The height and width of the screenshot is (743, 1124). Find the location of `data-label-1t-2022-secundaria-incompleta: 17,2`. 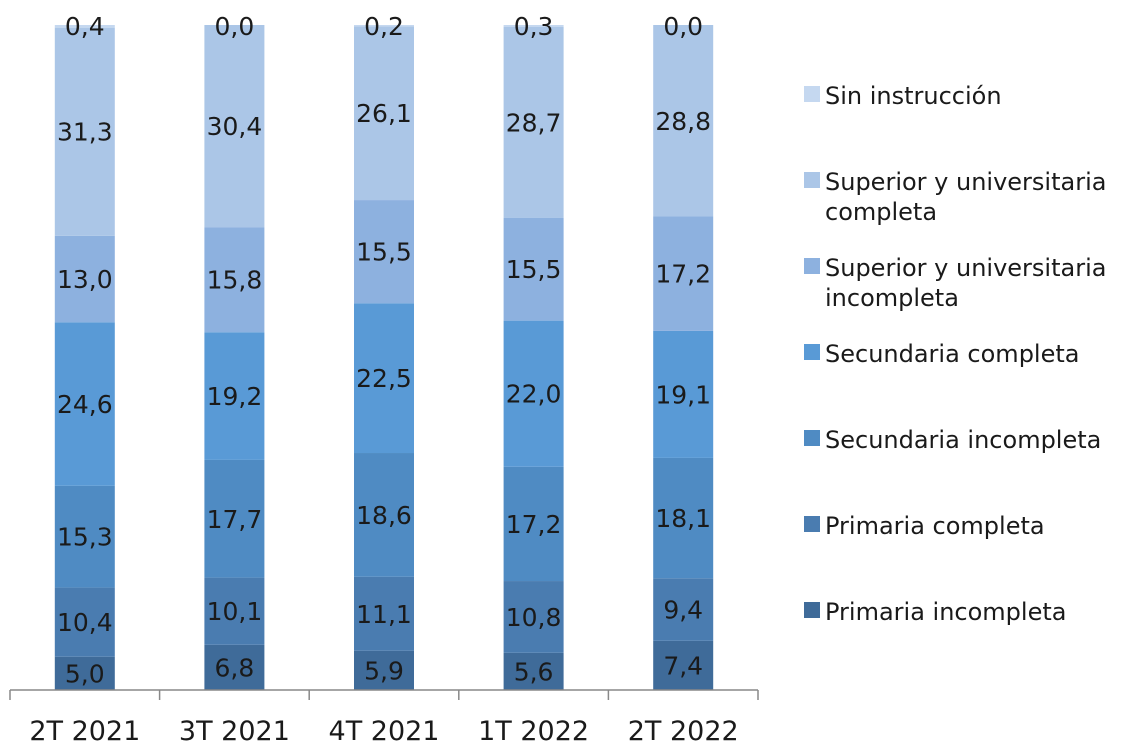

data-label-1t-2022-secundaria-incompleta: 17,2 is located at coordinates (534, 524).